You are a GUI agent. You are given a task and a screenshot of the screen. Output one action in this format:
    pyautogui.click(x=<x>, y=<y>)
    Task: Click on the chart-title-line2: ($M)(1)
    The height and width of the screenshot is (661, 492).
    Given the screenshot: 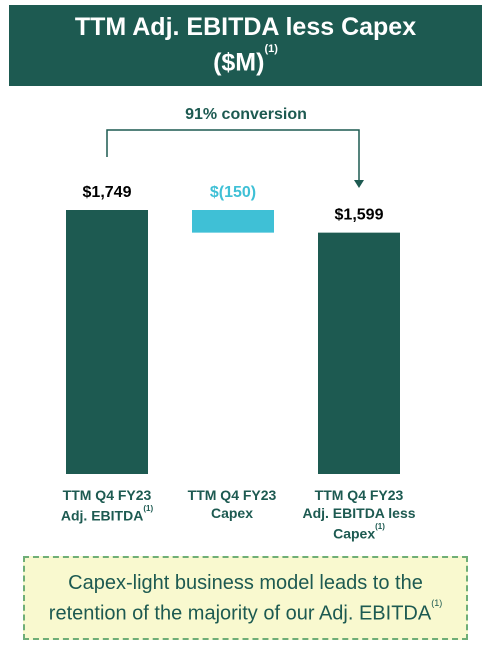 What is the action you would take?
    pyautogui.click(x=245, y=60)
    